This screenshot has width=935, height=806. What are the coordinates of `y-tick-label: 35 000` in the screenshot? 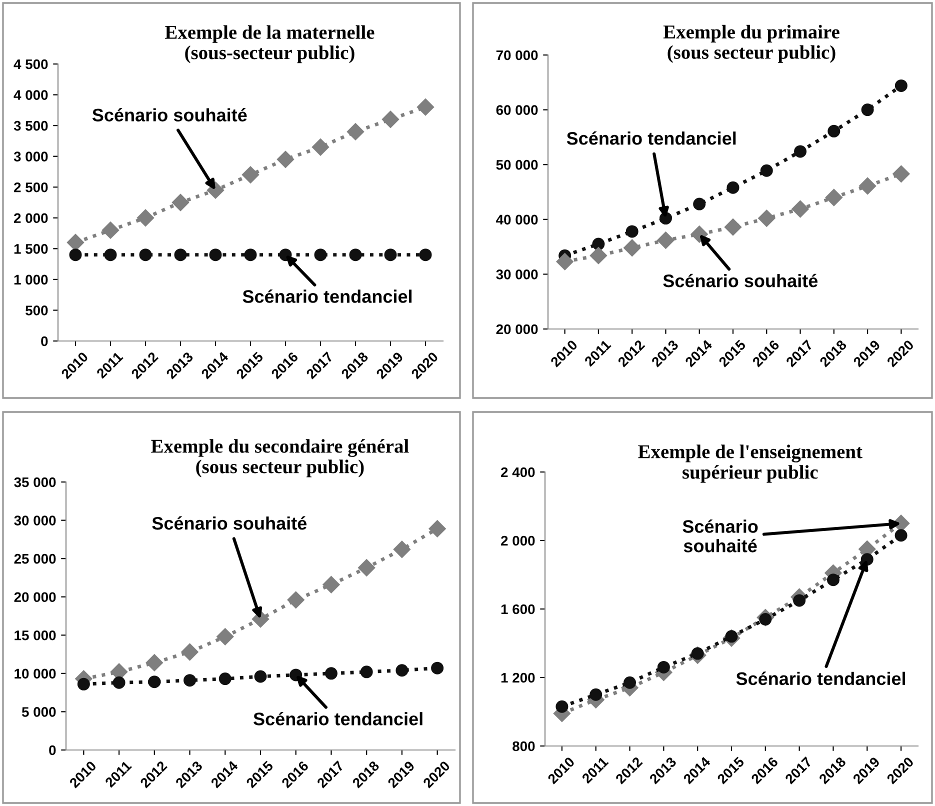 It's located at (35, 482).